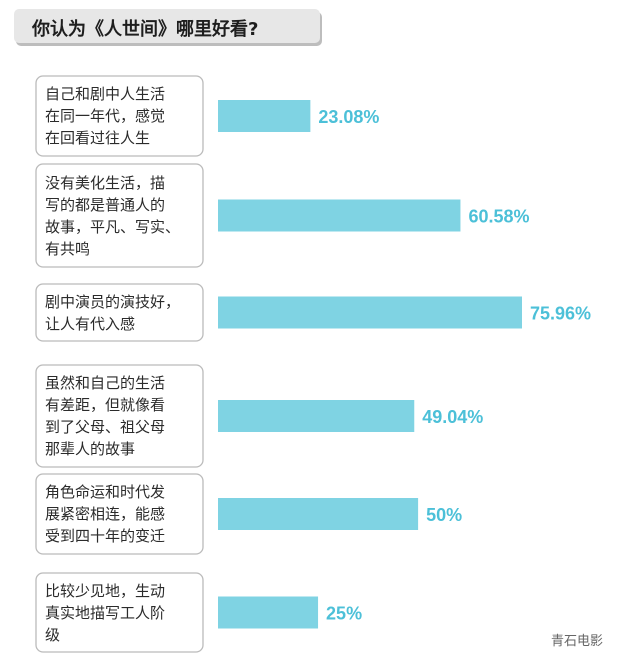 The height and width of the screenshot is (665, 617). What do you see at coordinates (105, 416) in the screenshot?
I see `category-label: 虽然和自己的生活 有差距，但就像看 到了父母、祖父母 那辈人的故事` at bounding box center [105, 416].